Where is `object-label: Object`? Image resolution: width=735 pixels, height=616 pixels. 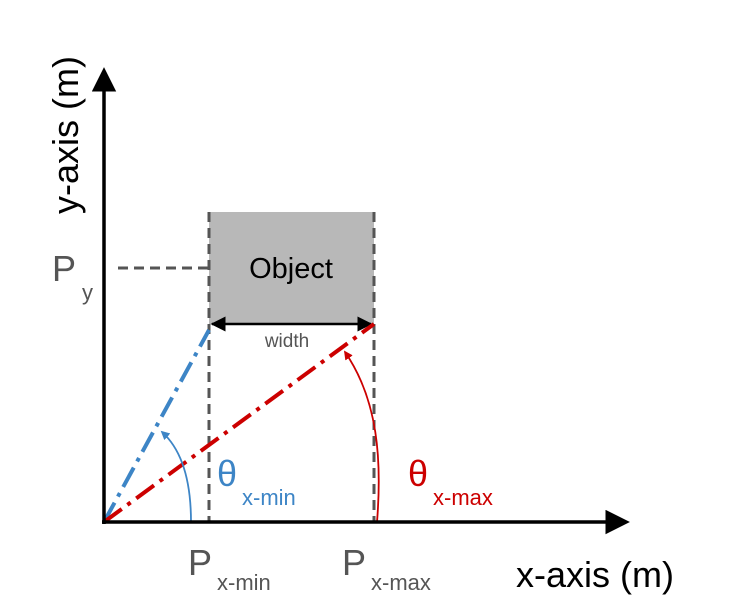 object-label: Object is located at coordinates (291, 269).